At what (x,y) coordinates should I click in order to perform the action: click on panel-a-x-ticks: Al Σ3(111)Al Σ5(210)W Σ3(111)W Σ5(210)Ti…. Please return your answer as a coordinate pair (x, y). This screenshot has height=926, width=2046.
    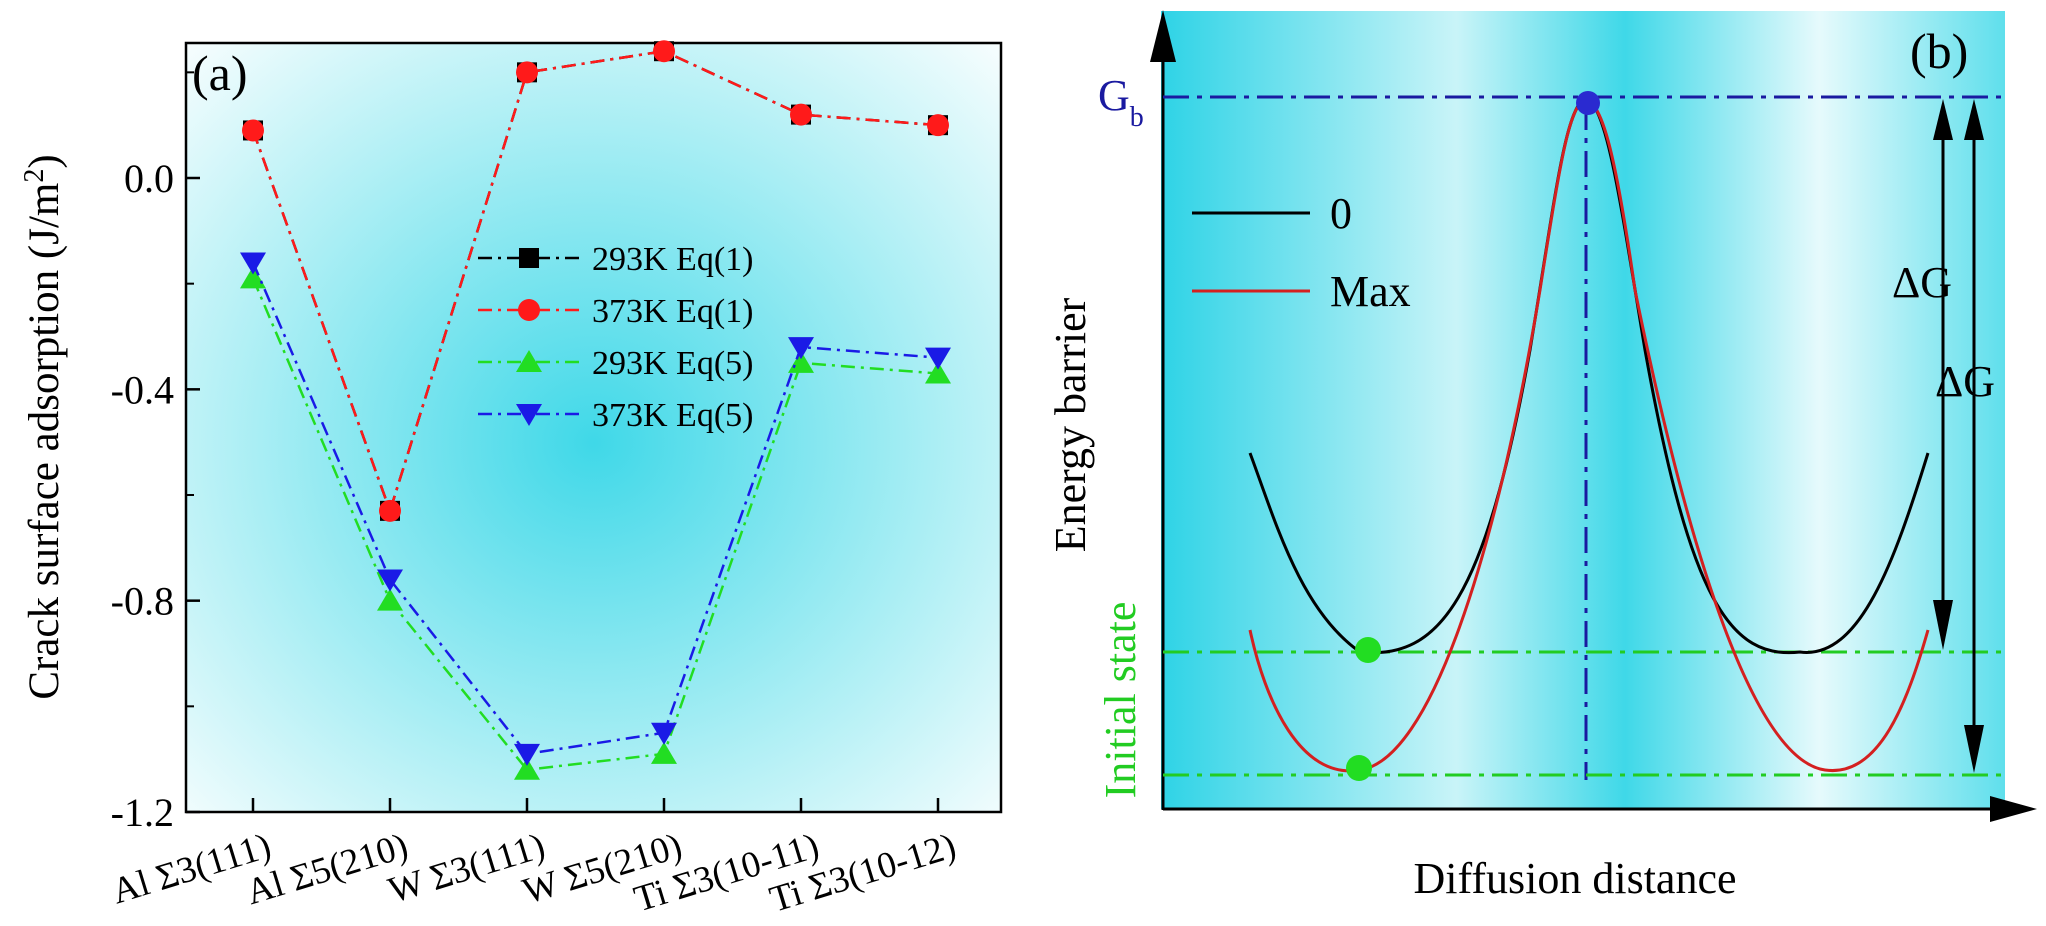
    Looking at the image, I should click on (534, 859).